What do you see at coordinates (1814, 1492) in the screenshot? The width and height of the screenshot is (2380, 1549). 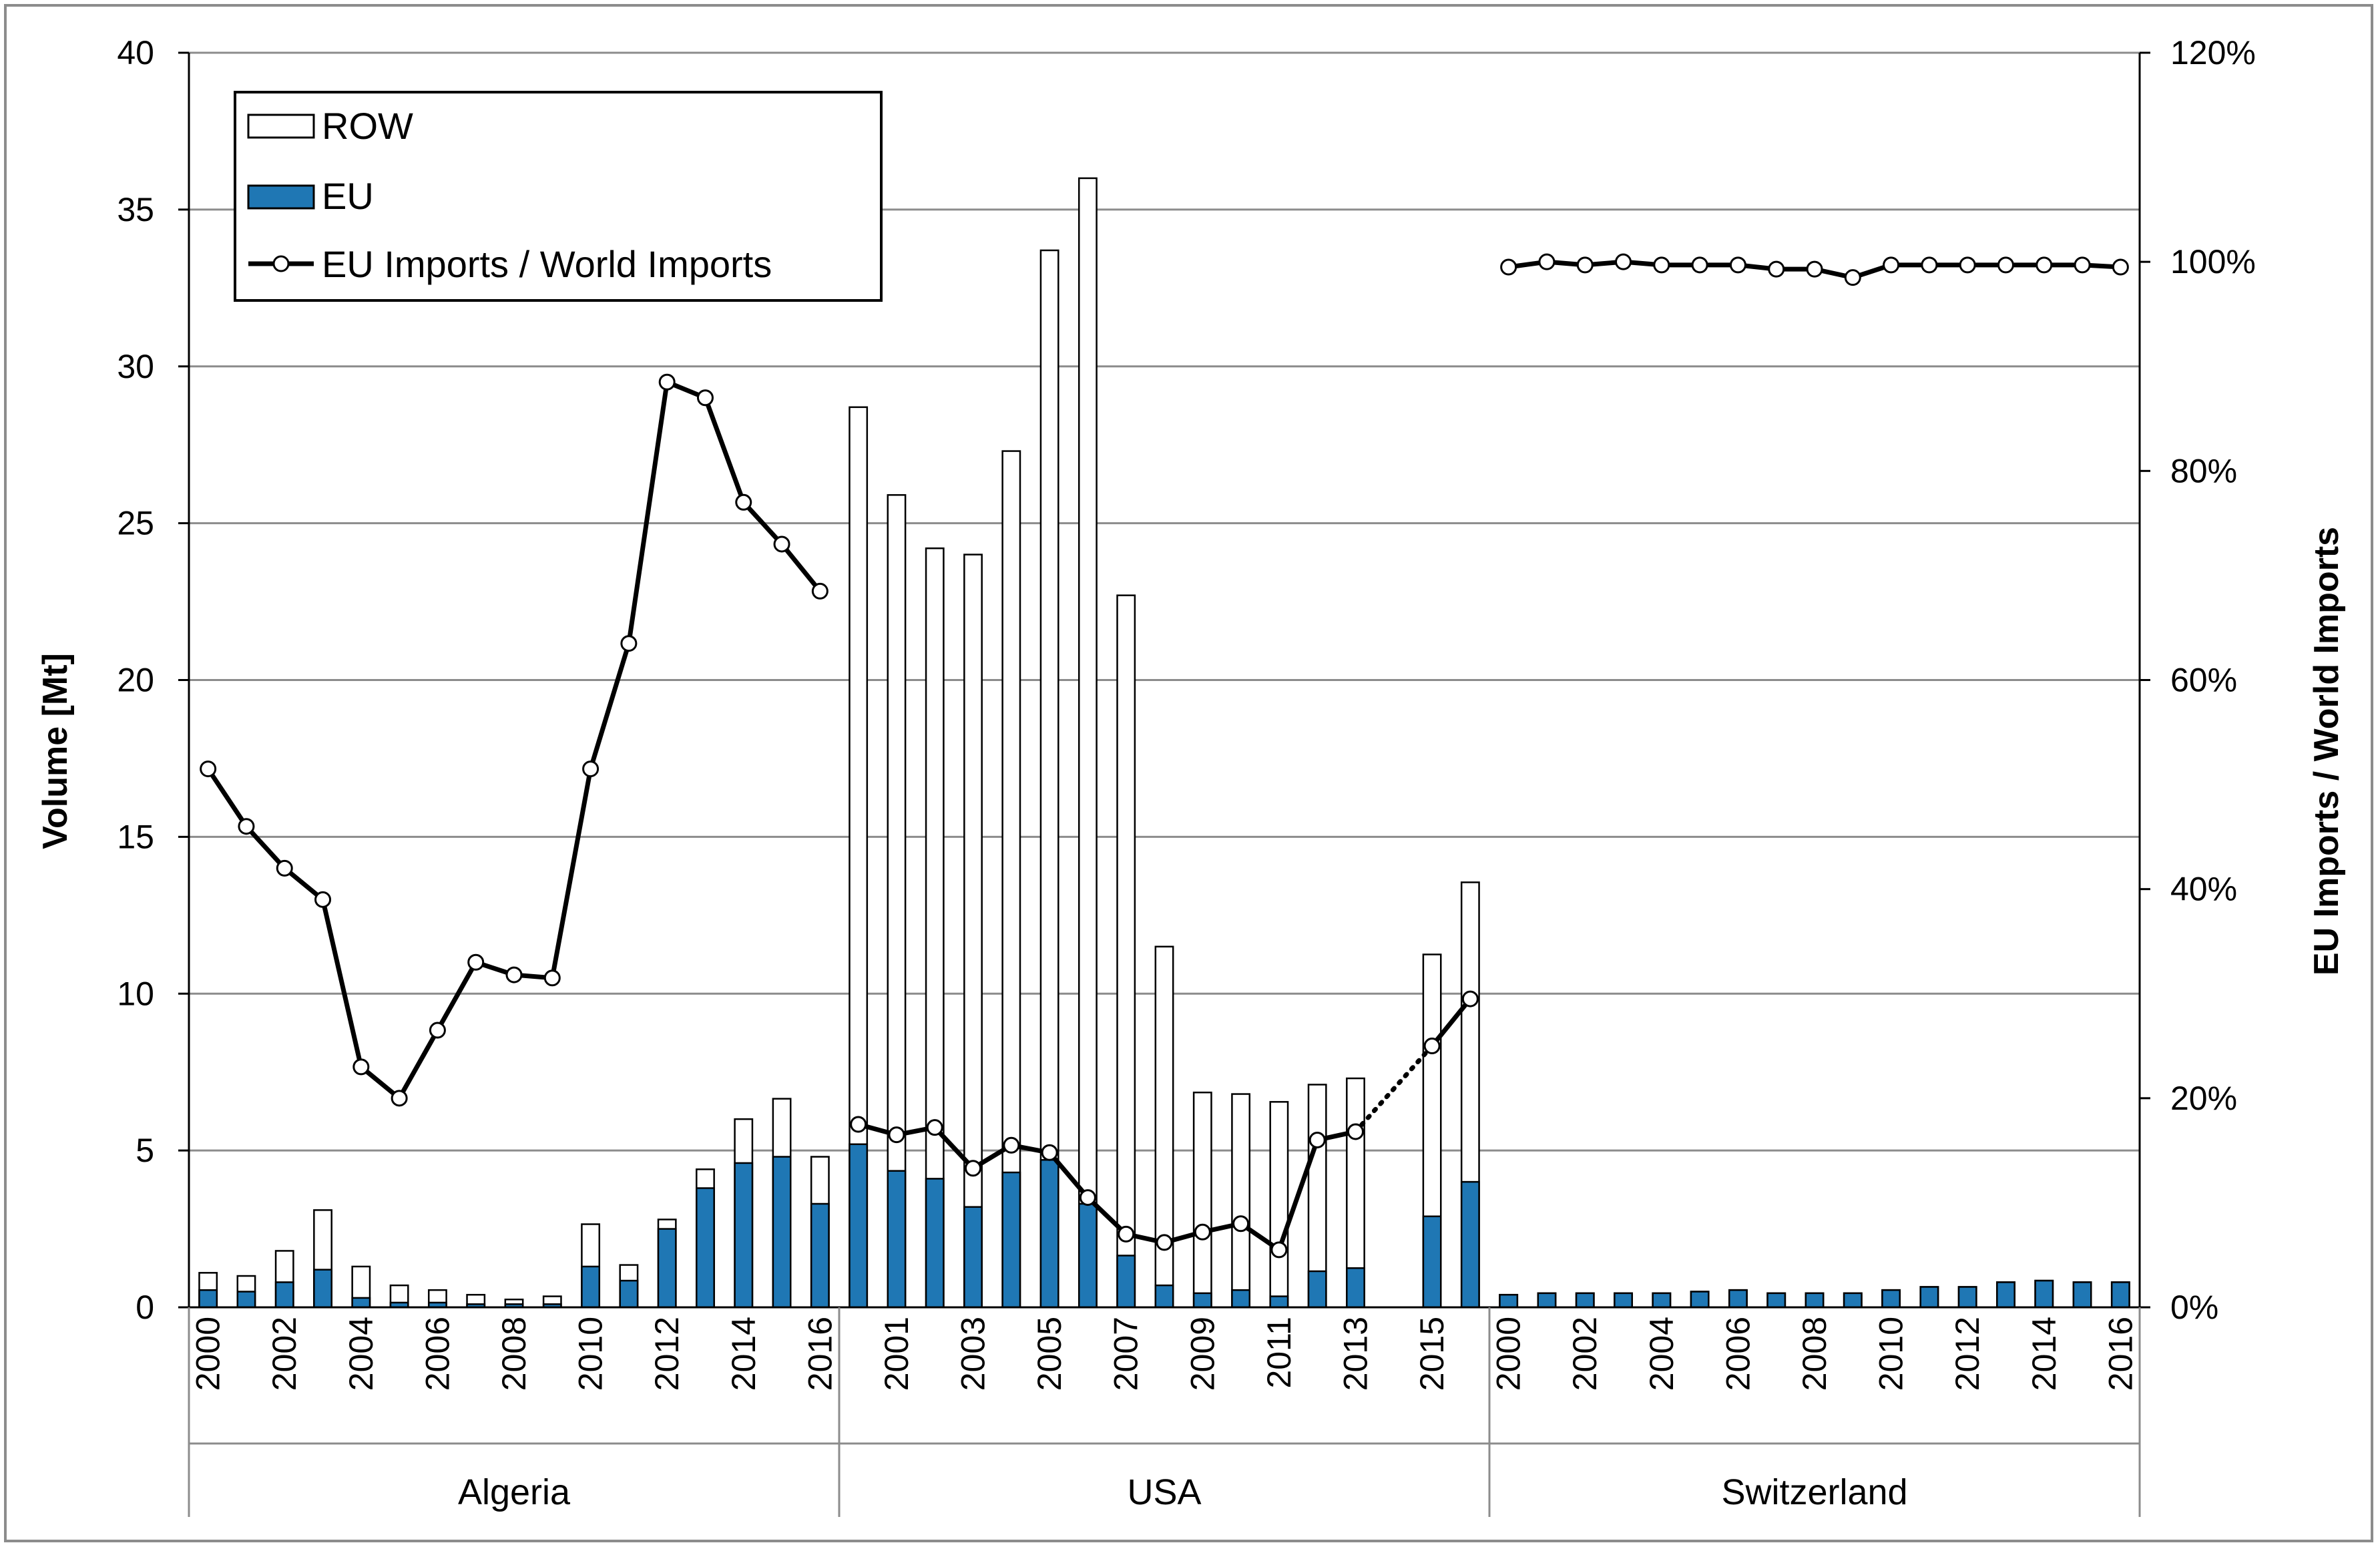 I see `group-label: Switzerland` at bounding box center [1814, 1492].